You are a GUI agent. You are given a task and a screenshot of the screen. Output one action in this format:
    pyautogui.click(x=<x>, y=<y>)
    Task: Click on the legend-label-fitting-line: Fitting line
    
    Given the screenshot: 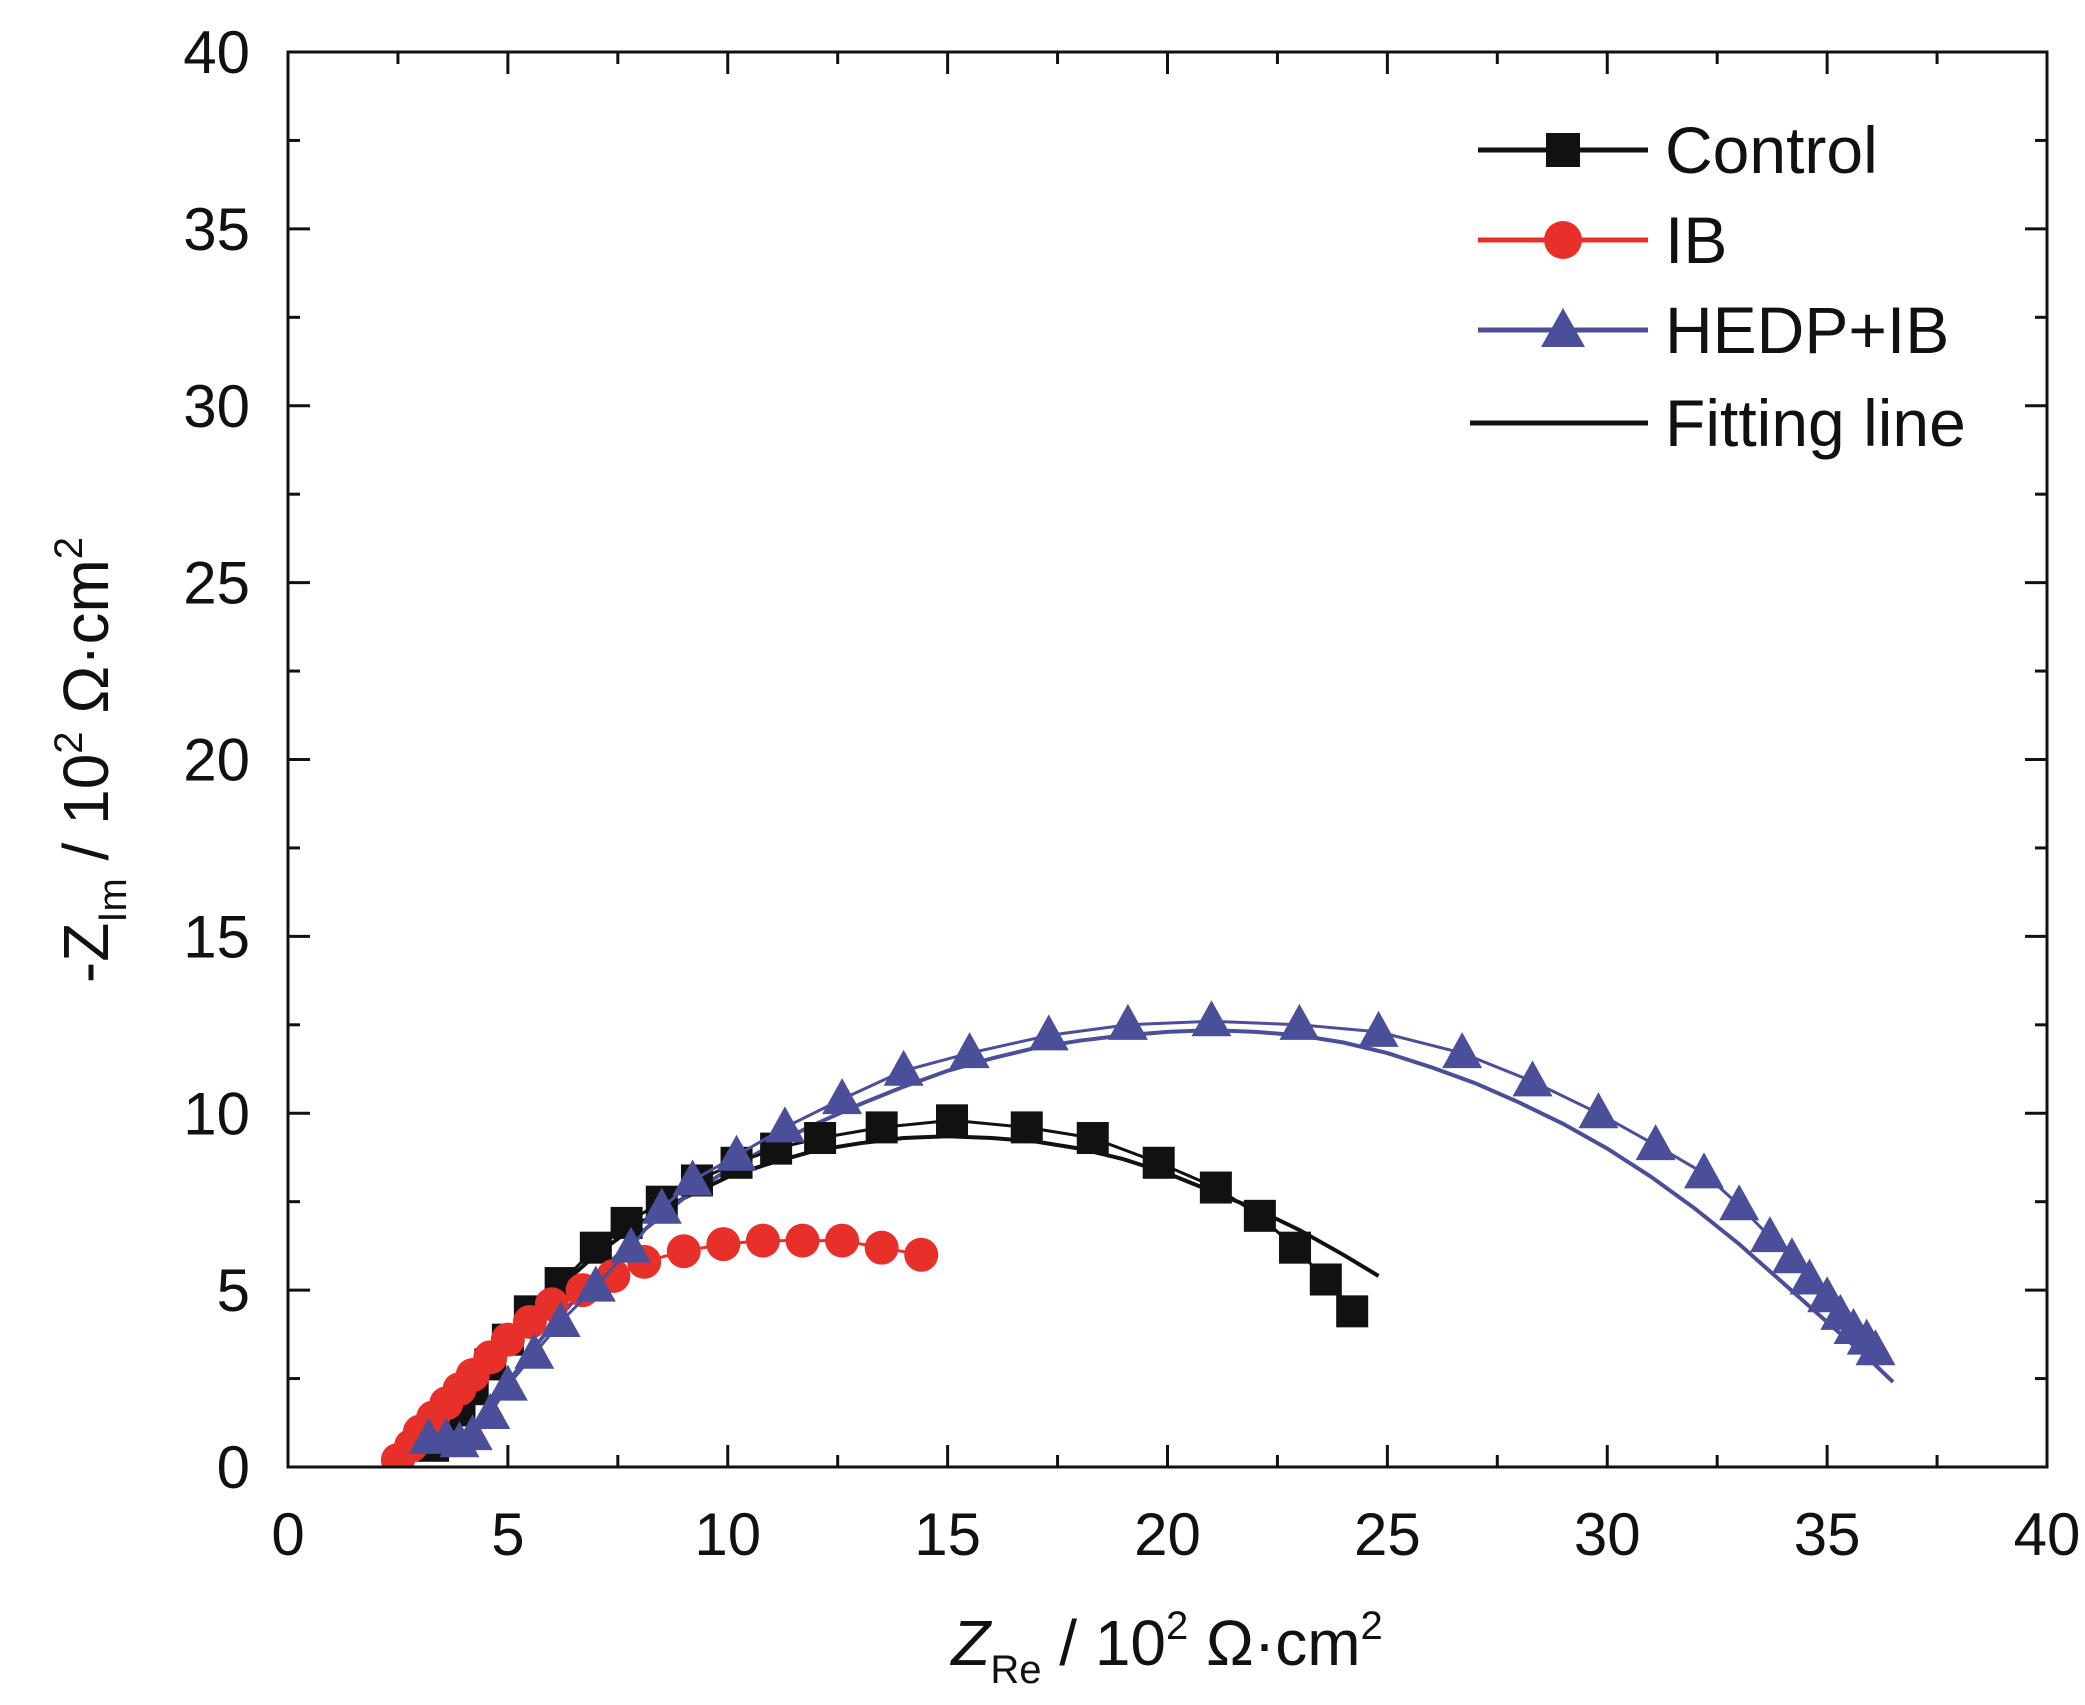 What is the action you would take?
    pyautogui.click(x=1815, y=423)
    